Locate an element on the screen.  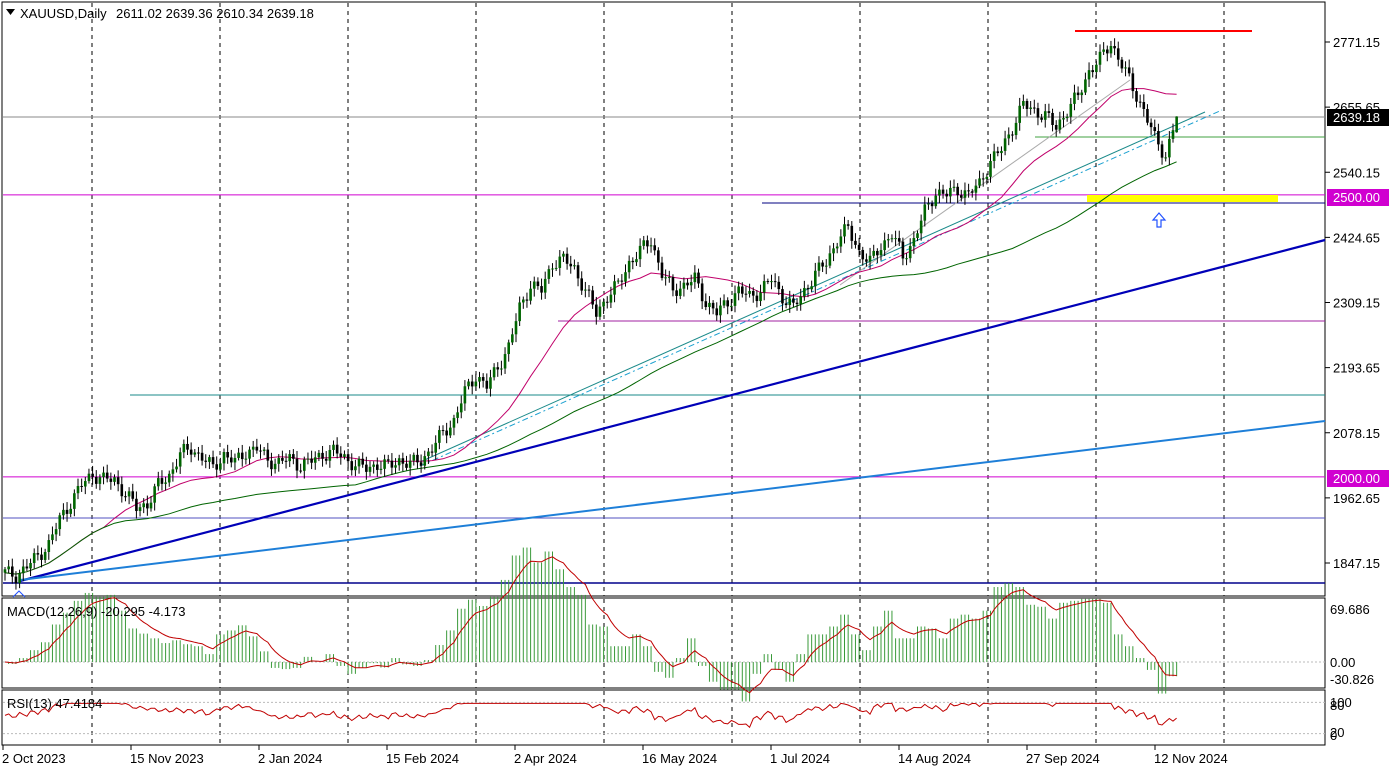
rsi-tick-100: 100 is located at coordinates (1341, 702).